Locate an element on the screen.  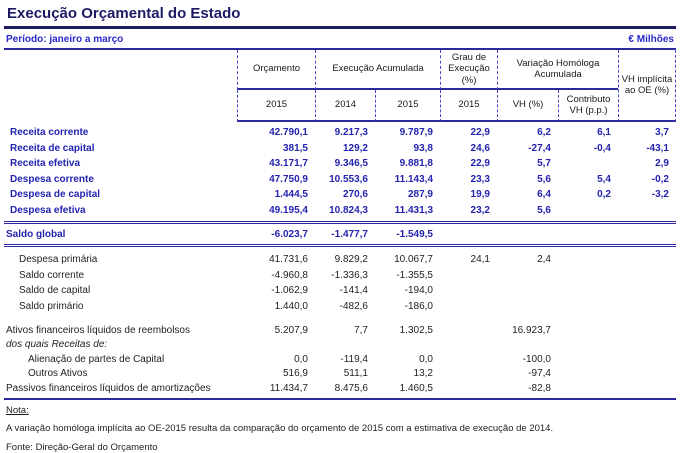
row-label: Receita efetiva is located at coordinates (45, 164).